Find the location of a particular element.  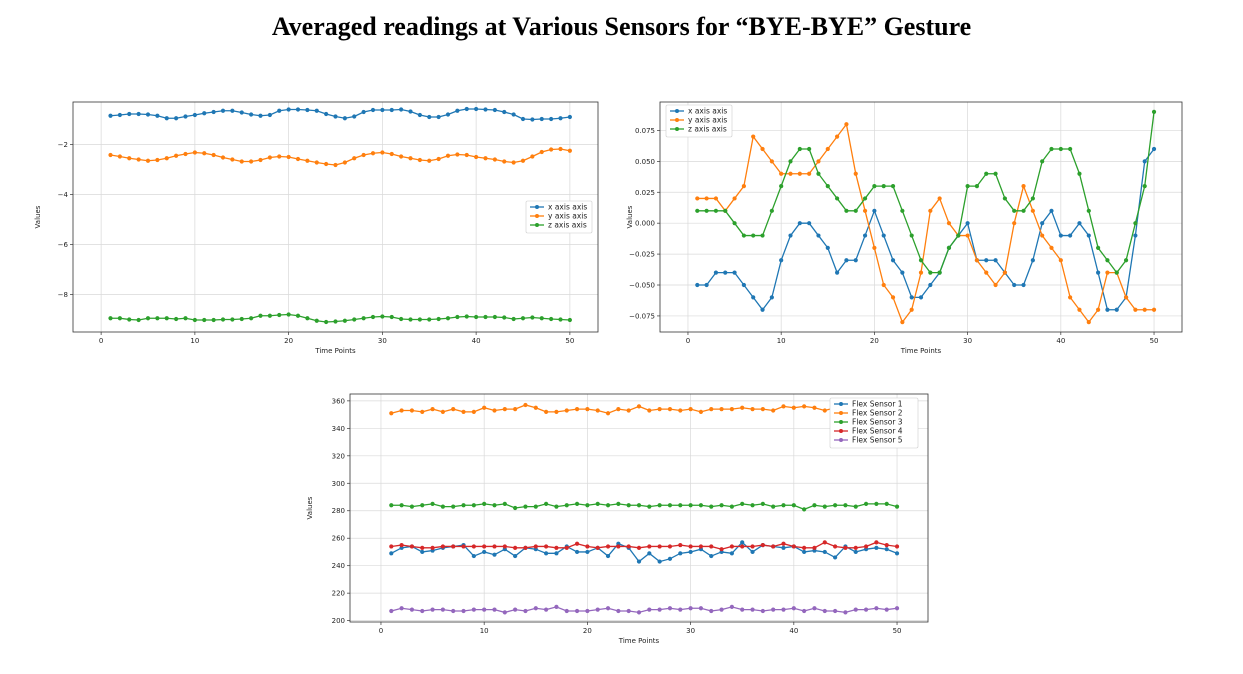

y-tick-label: 280 is located at coordinates (338, 511).